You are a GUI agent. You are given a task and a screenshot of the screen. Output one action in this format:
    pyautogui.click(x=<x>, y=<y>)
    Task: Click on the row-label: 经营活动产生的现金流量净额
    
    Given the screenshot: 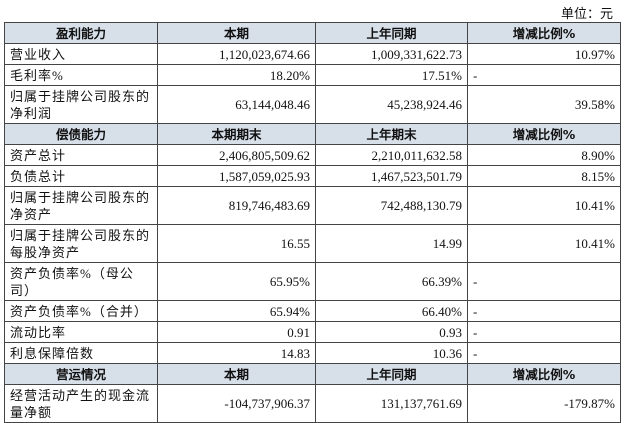 What is the action you would take?
    pyautogui.click(x=81, y=403)
    